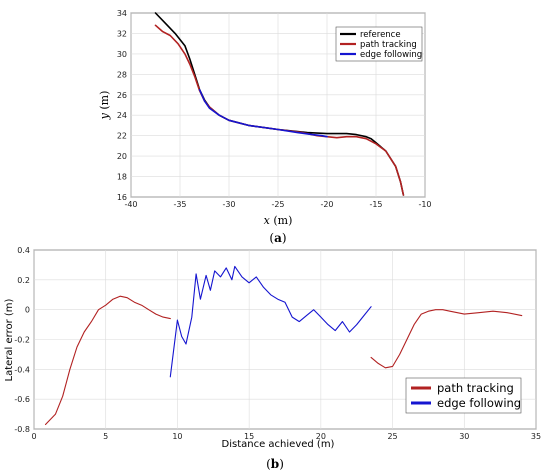 The image size is (550, 475). Describe the element at coordinates (424, 204) in the screenshot. I see `chart-a-x-tick-label: -10` at that location.